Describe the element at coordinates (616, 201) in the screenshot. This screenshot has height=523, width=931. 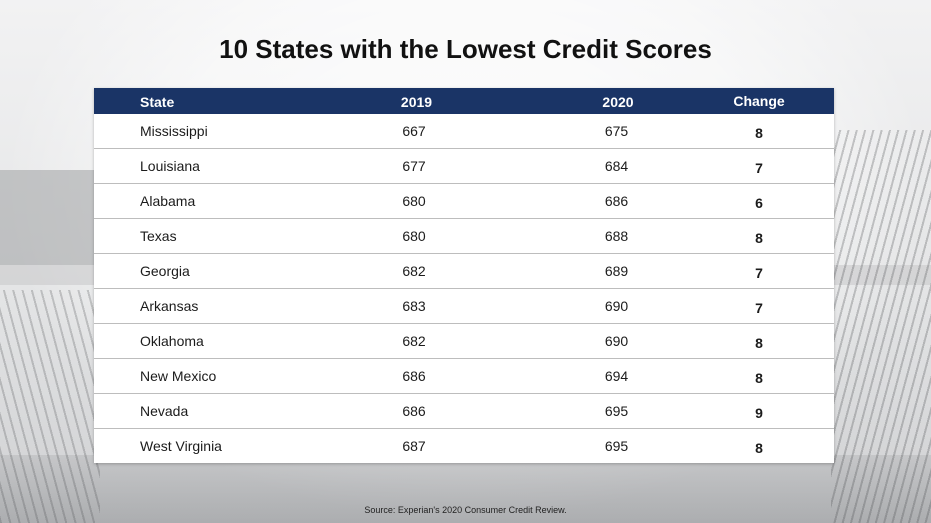
I see `cell-2020: 686` at that location.